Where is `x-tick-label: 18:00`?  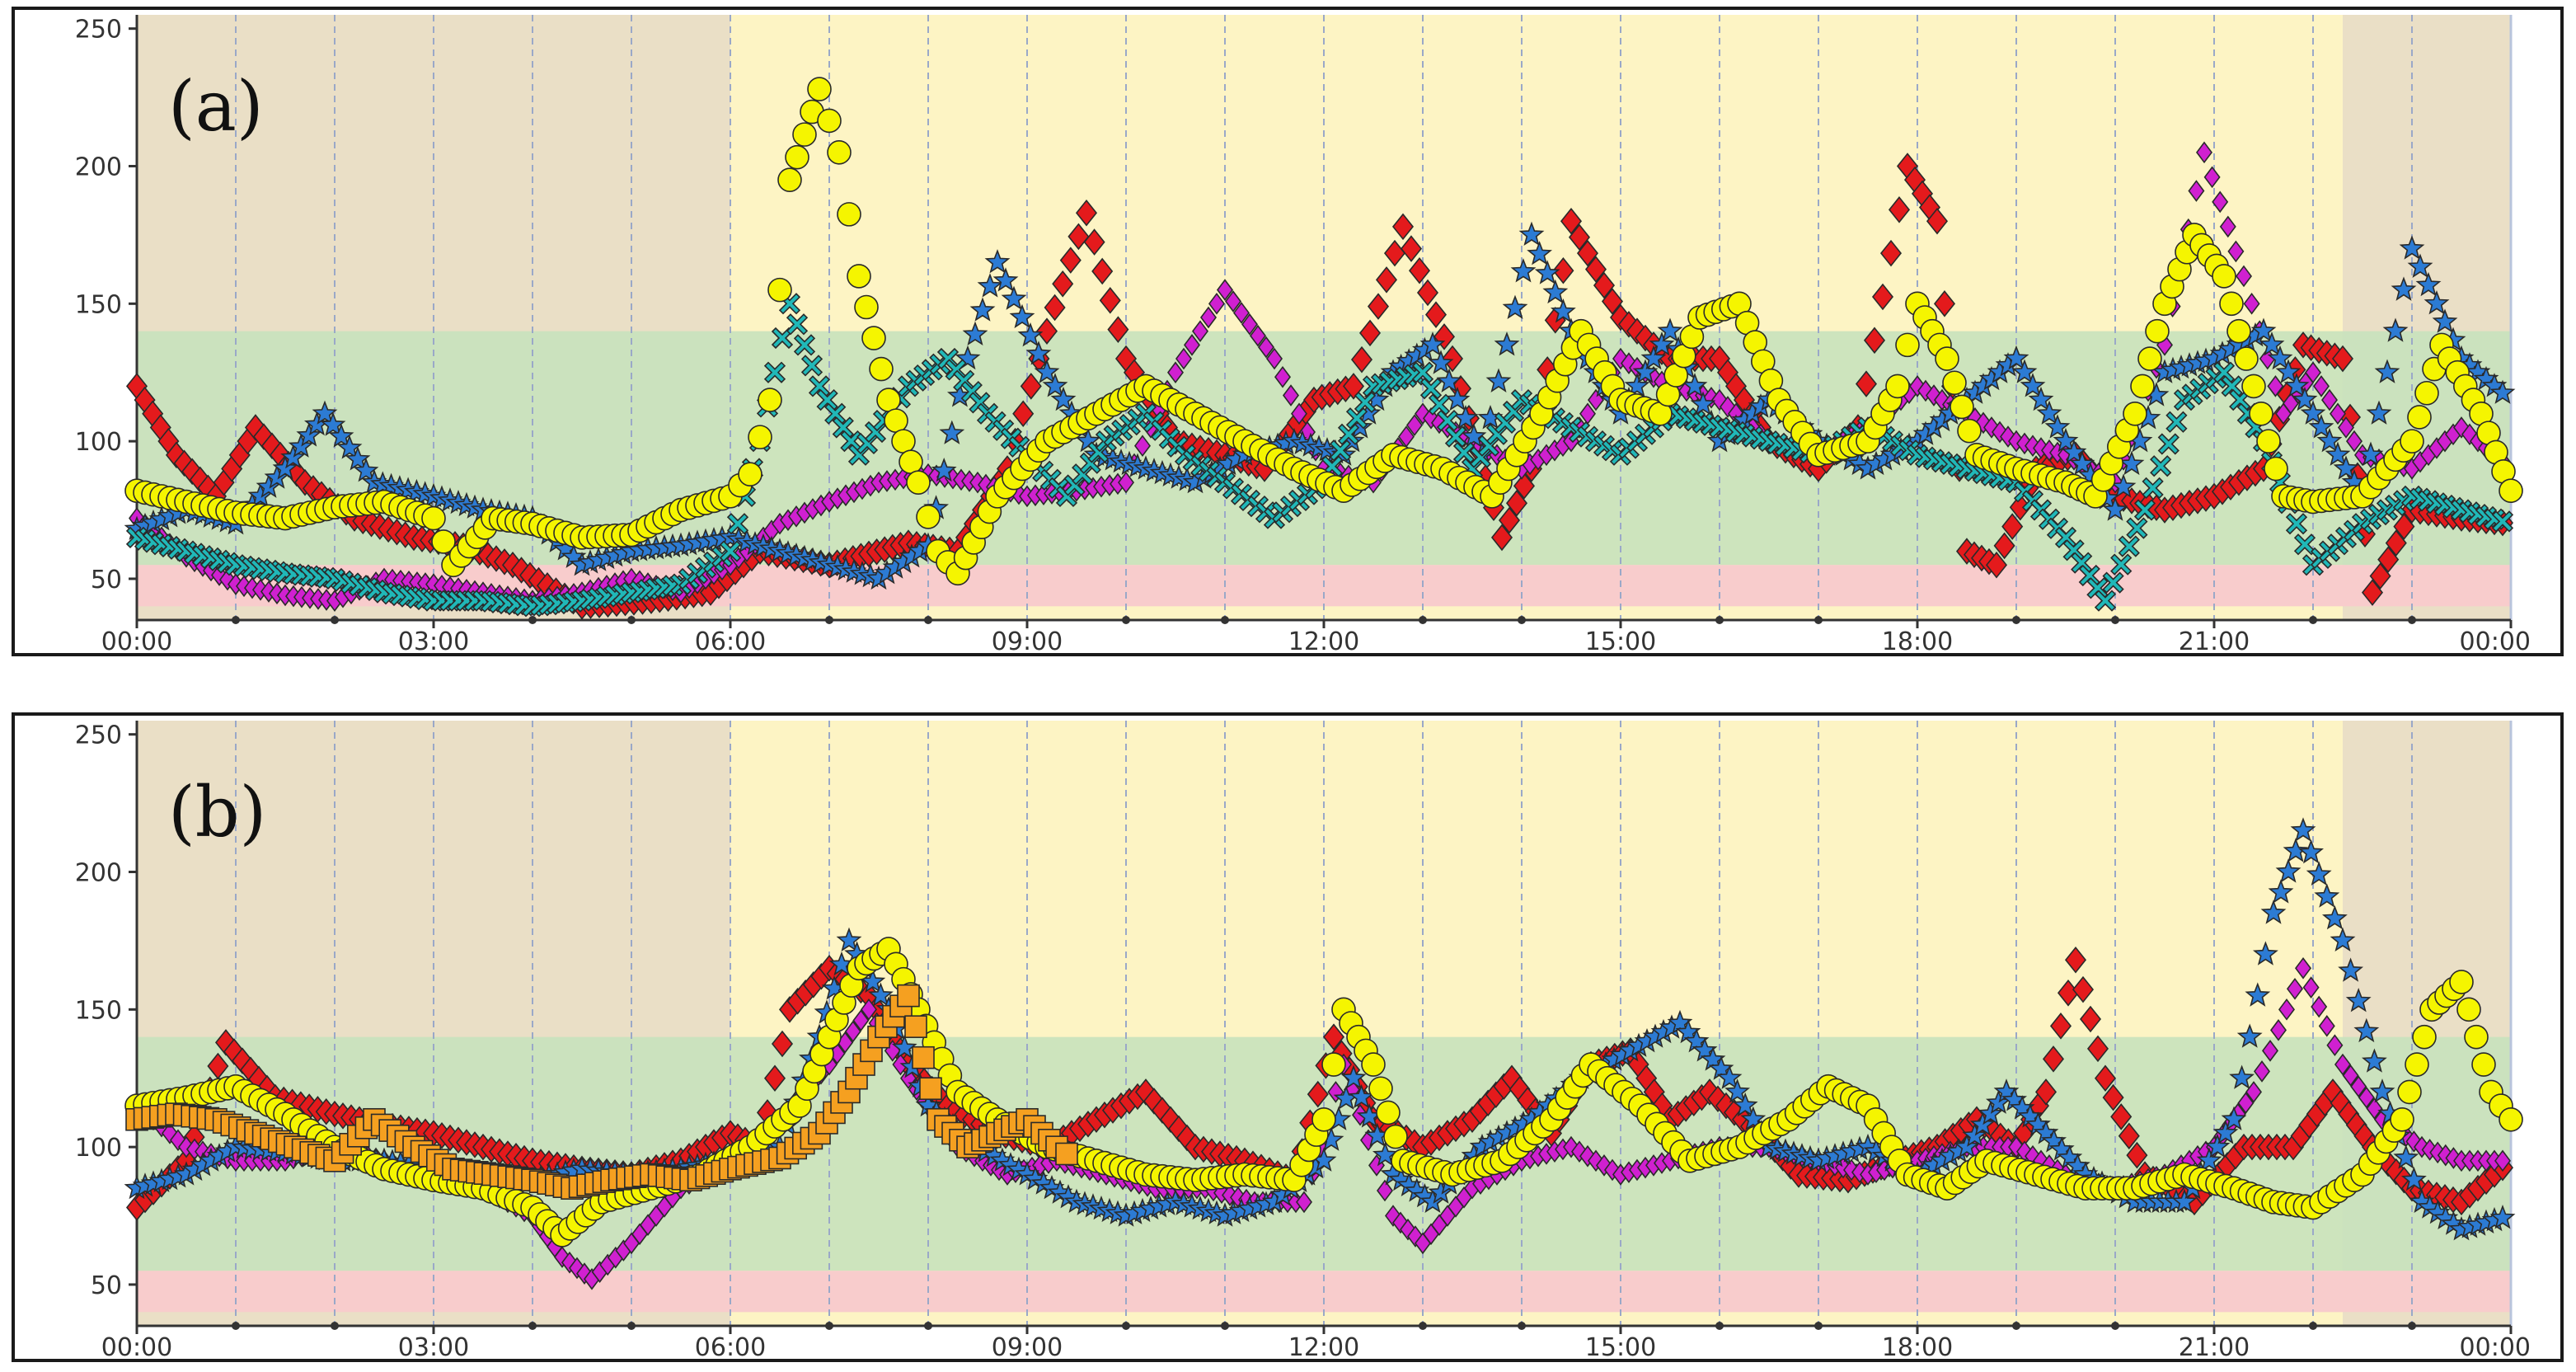
x-tick-label: 18:00 is located at coordinates (1918, 1346).